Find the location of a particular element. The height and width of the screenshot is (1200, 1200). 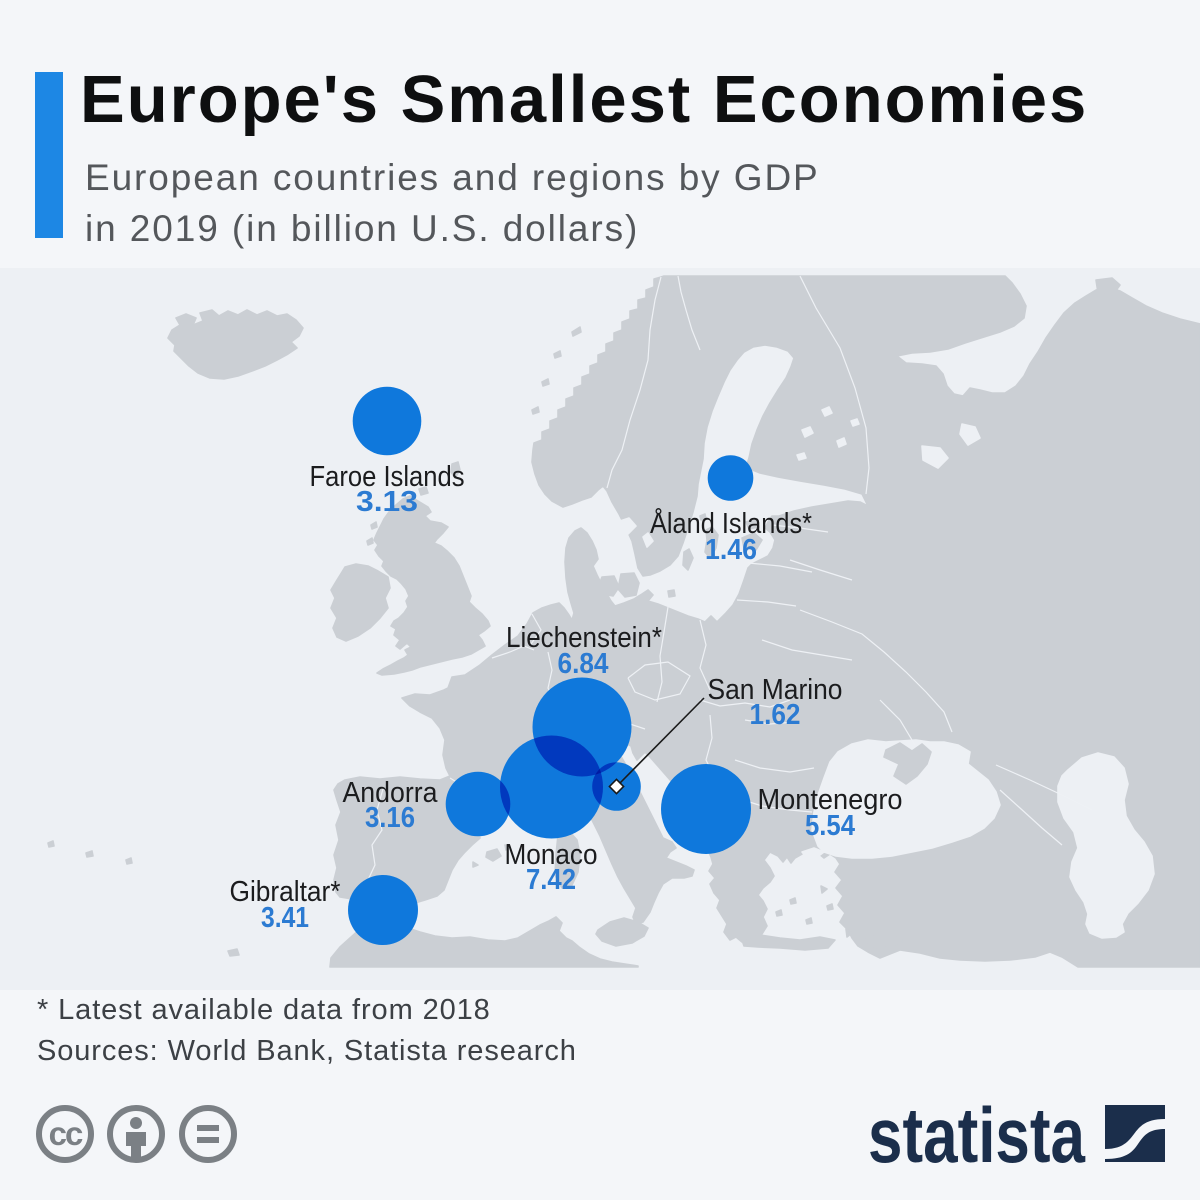

svg-text: Monaco is located at coordinates (551, 855).